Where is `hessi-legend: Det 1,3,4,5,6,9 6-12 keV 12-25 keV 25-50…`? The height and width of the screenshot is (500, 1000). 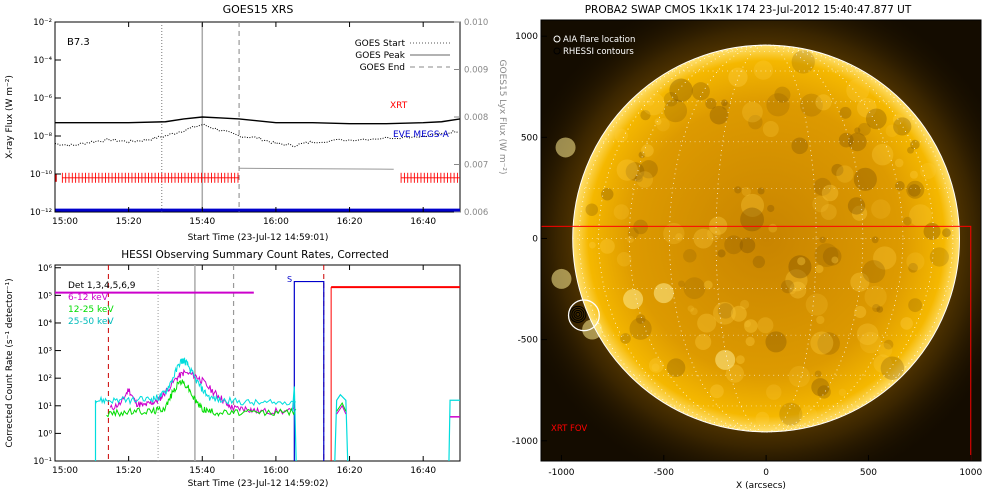
hessi-legend: Det 1,3,4,5,6,9 6-12 keV 12-25 keV 25-50… is located at coordinates (102, 304).